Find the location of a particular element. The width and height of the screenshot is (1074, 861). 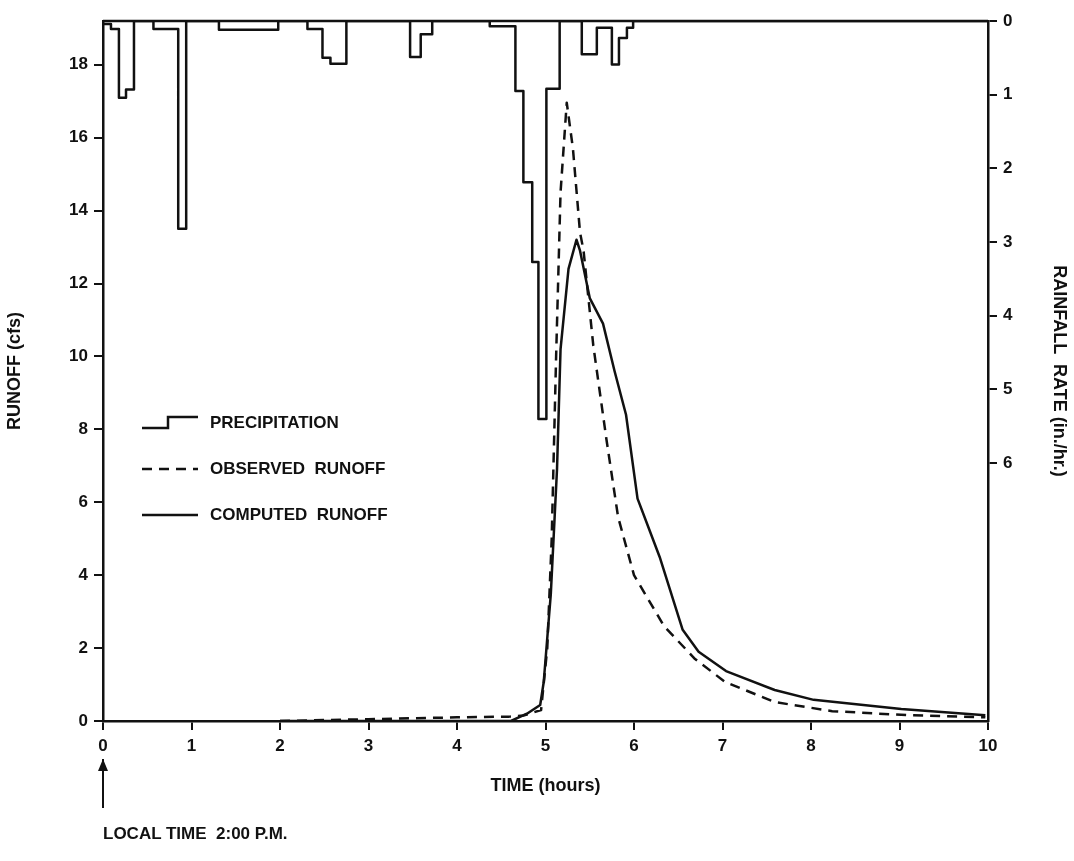

y2-tick-label: 2 is located at coordinates (1008, 168).